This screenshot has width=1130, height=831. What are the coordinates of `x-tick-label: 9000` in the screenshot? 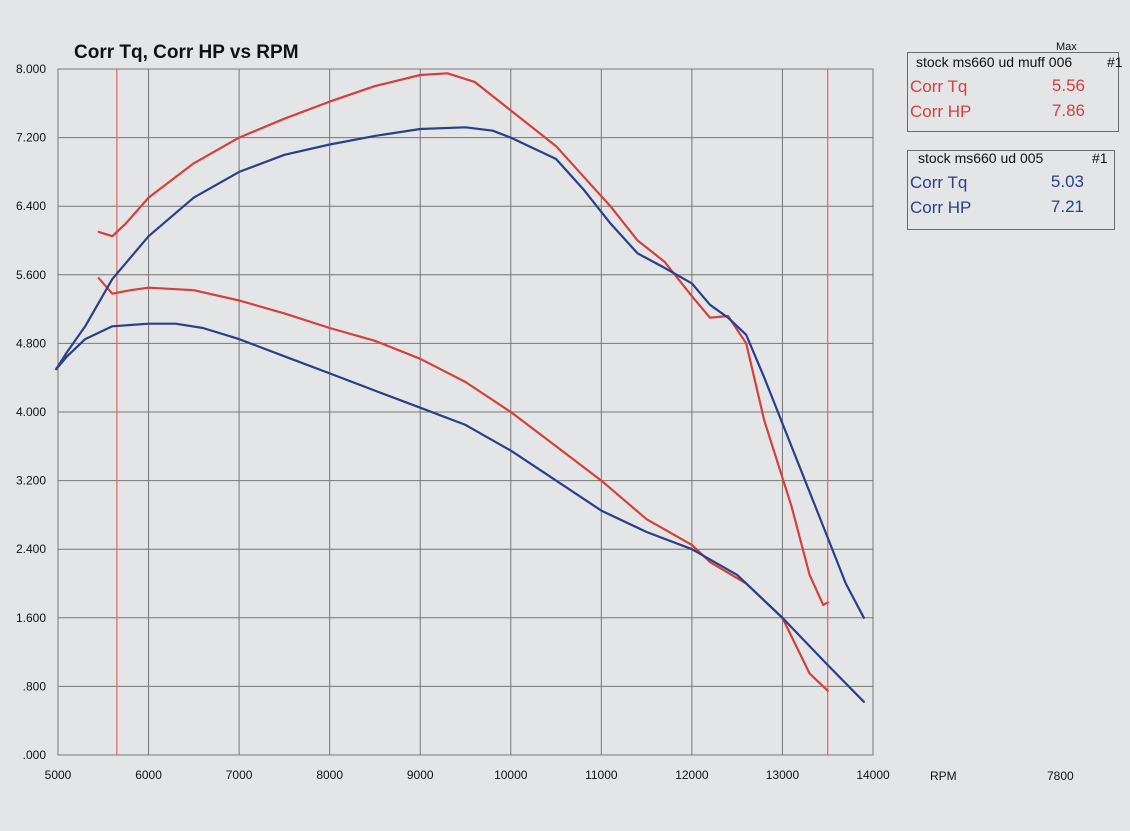 It's located at (420, 775).